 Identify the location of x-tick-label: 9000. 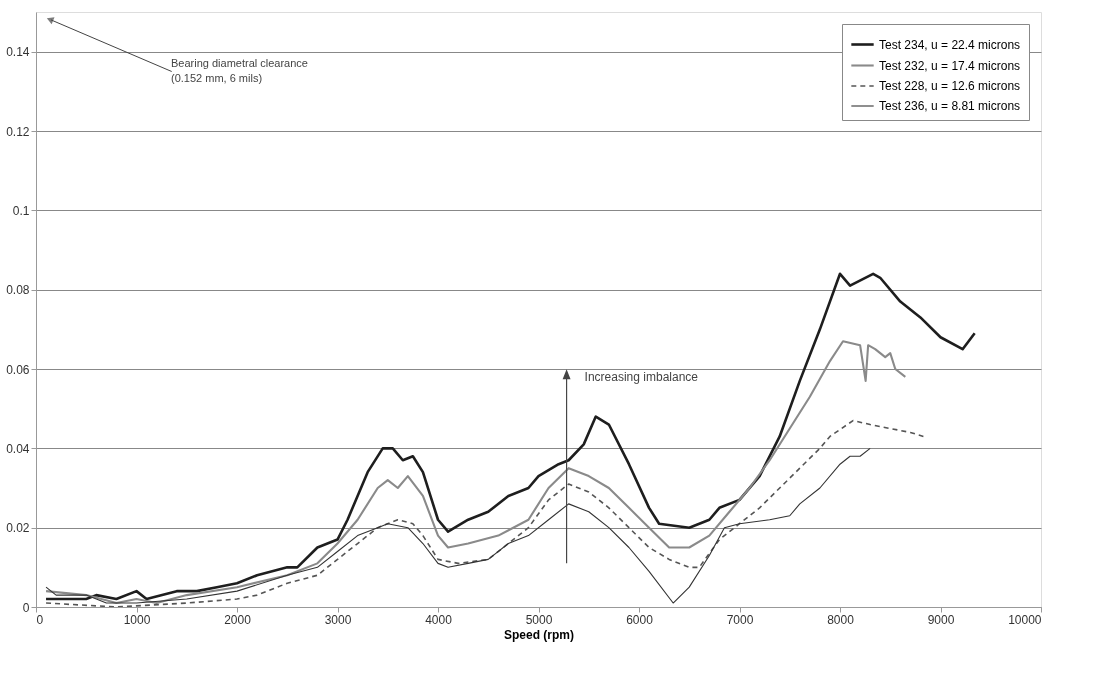
(941, 619).